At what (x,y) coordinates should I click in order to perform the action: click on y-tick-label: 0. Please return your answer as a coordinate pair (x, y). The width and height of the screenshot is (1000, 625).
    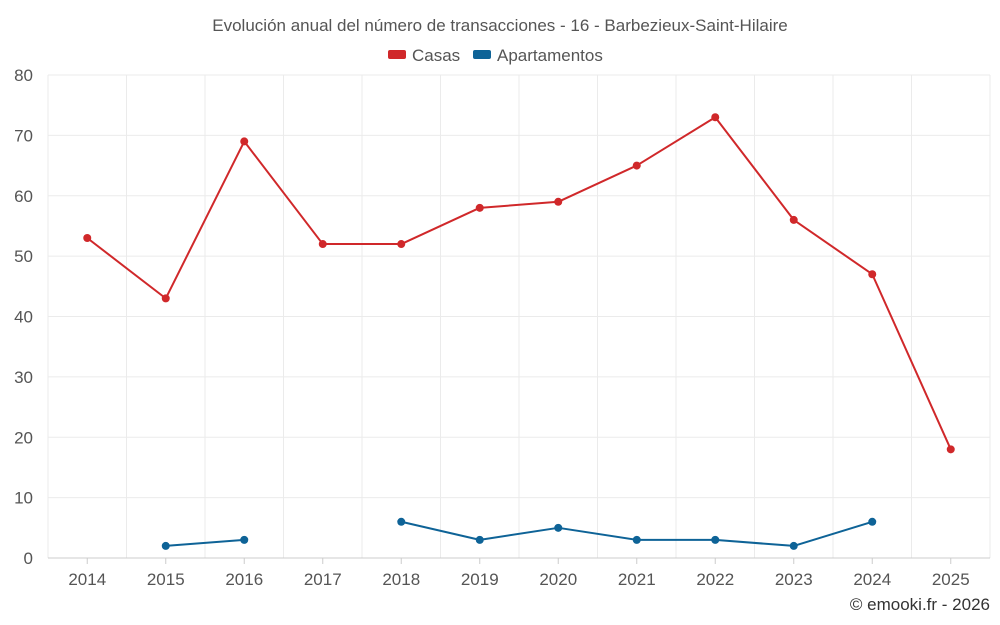
    Looking at the image, I should click on (28, 558).